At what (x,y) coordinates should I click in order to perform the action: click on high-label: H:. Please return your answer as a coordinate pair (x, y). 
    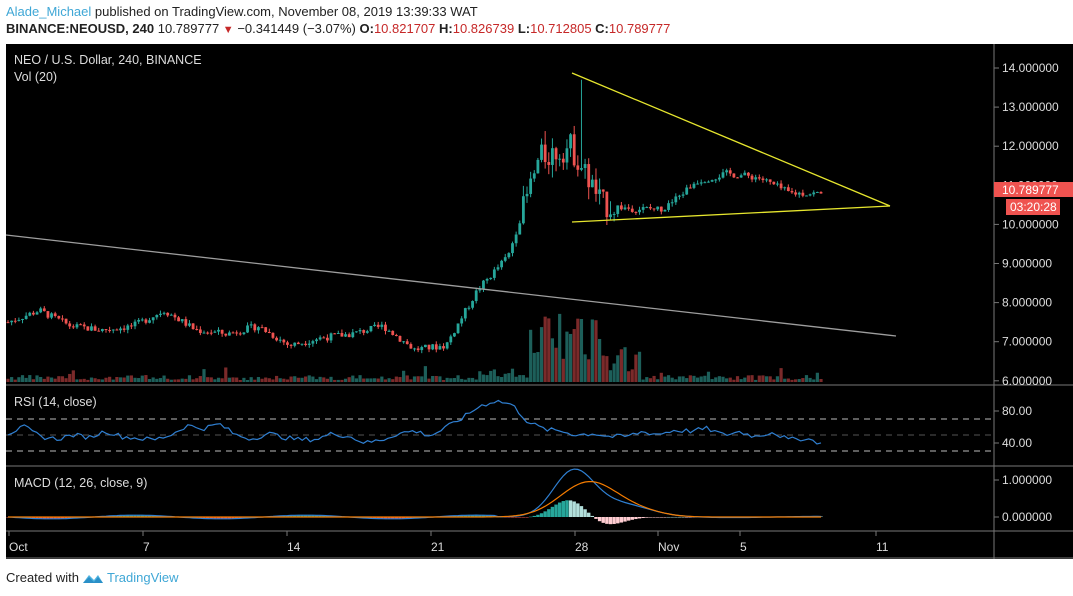
    Looking at the image, I should click on (446, 28).